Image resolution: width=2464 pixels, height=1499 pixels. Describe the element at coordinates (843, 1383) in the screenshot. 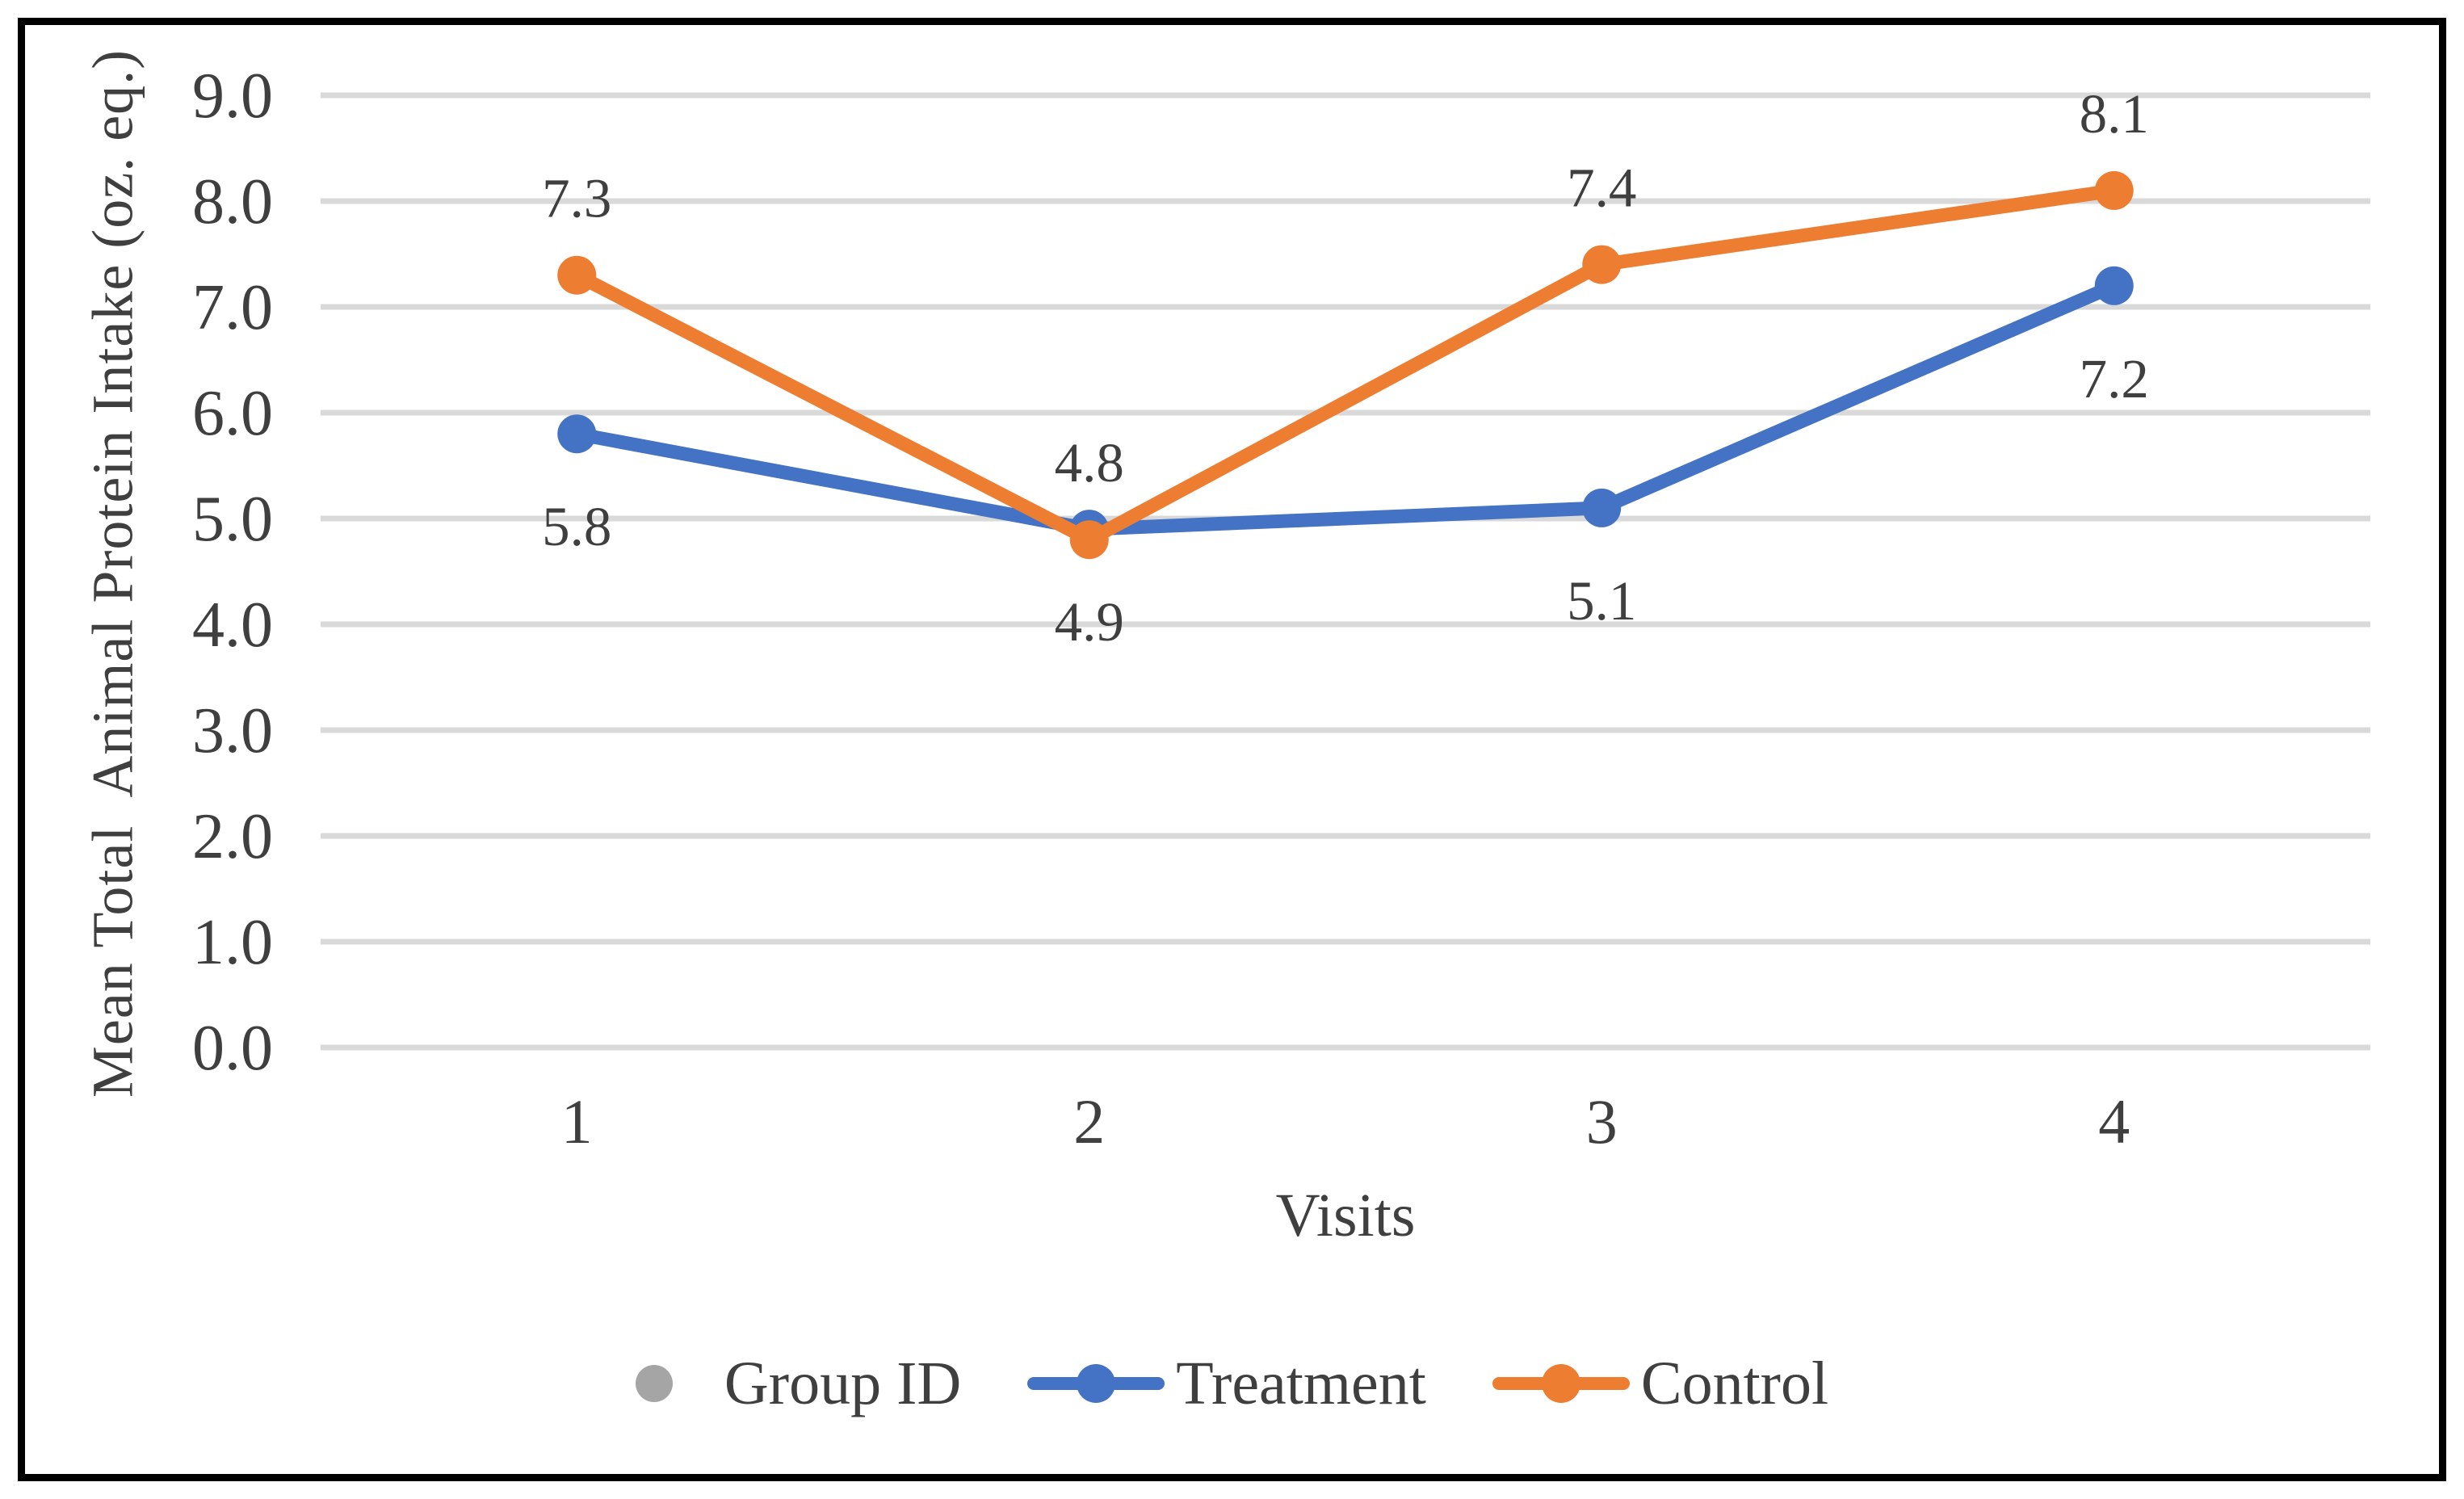

I see `legend-label: Group ID` at that location.